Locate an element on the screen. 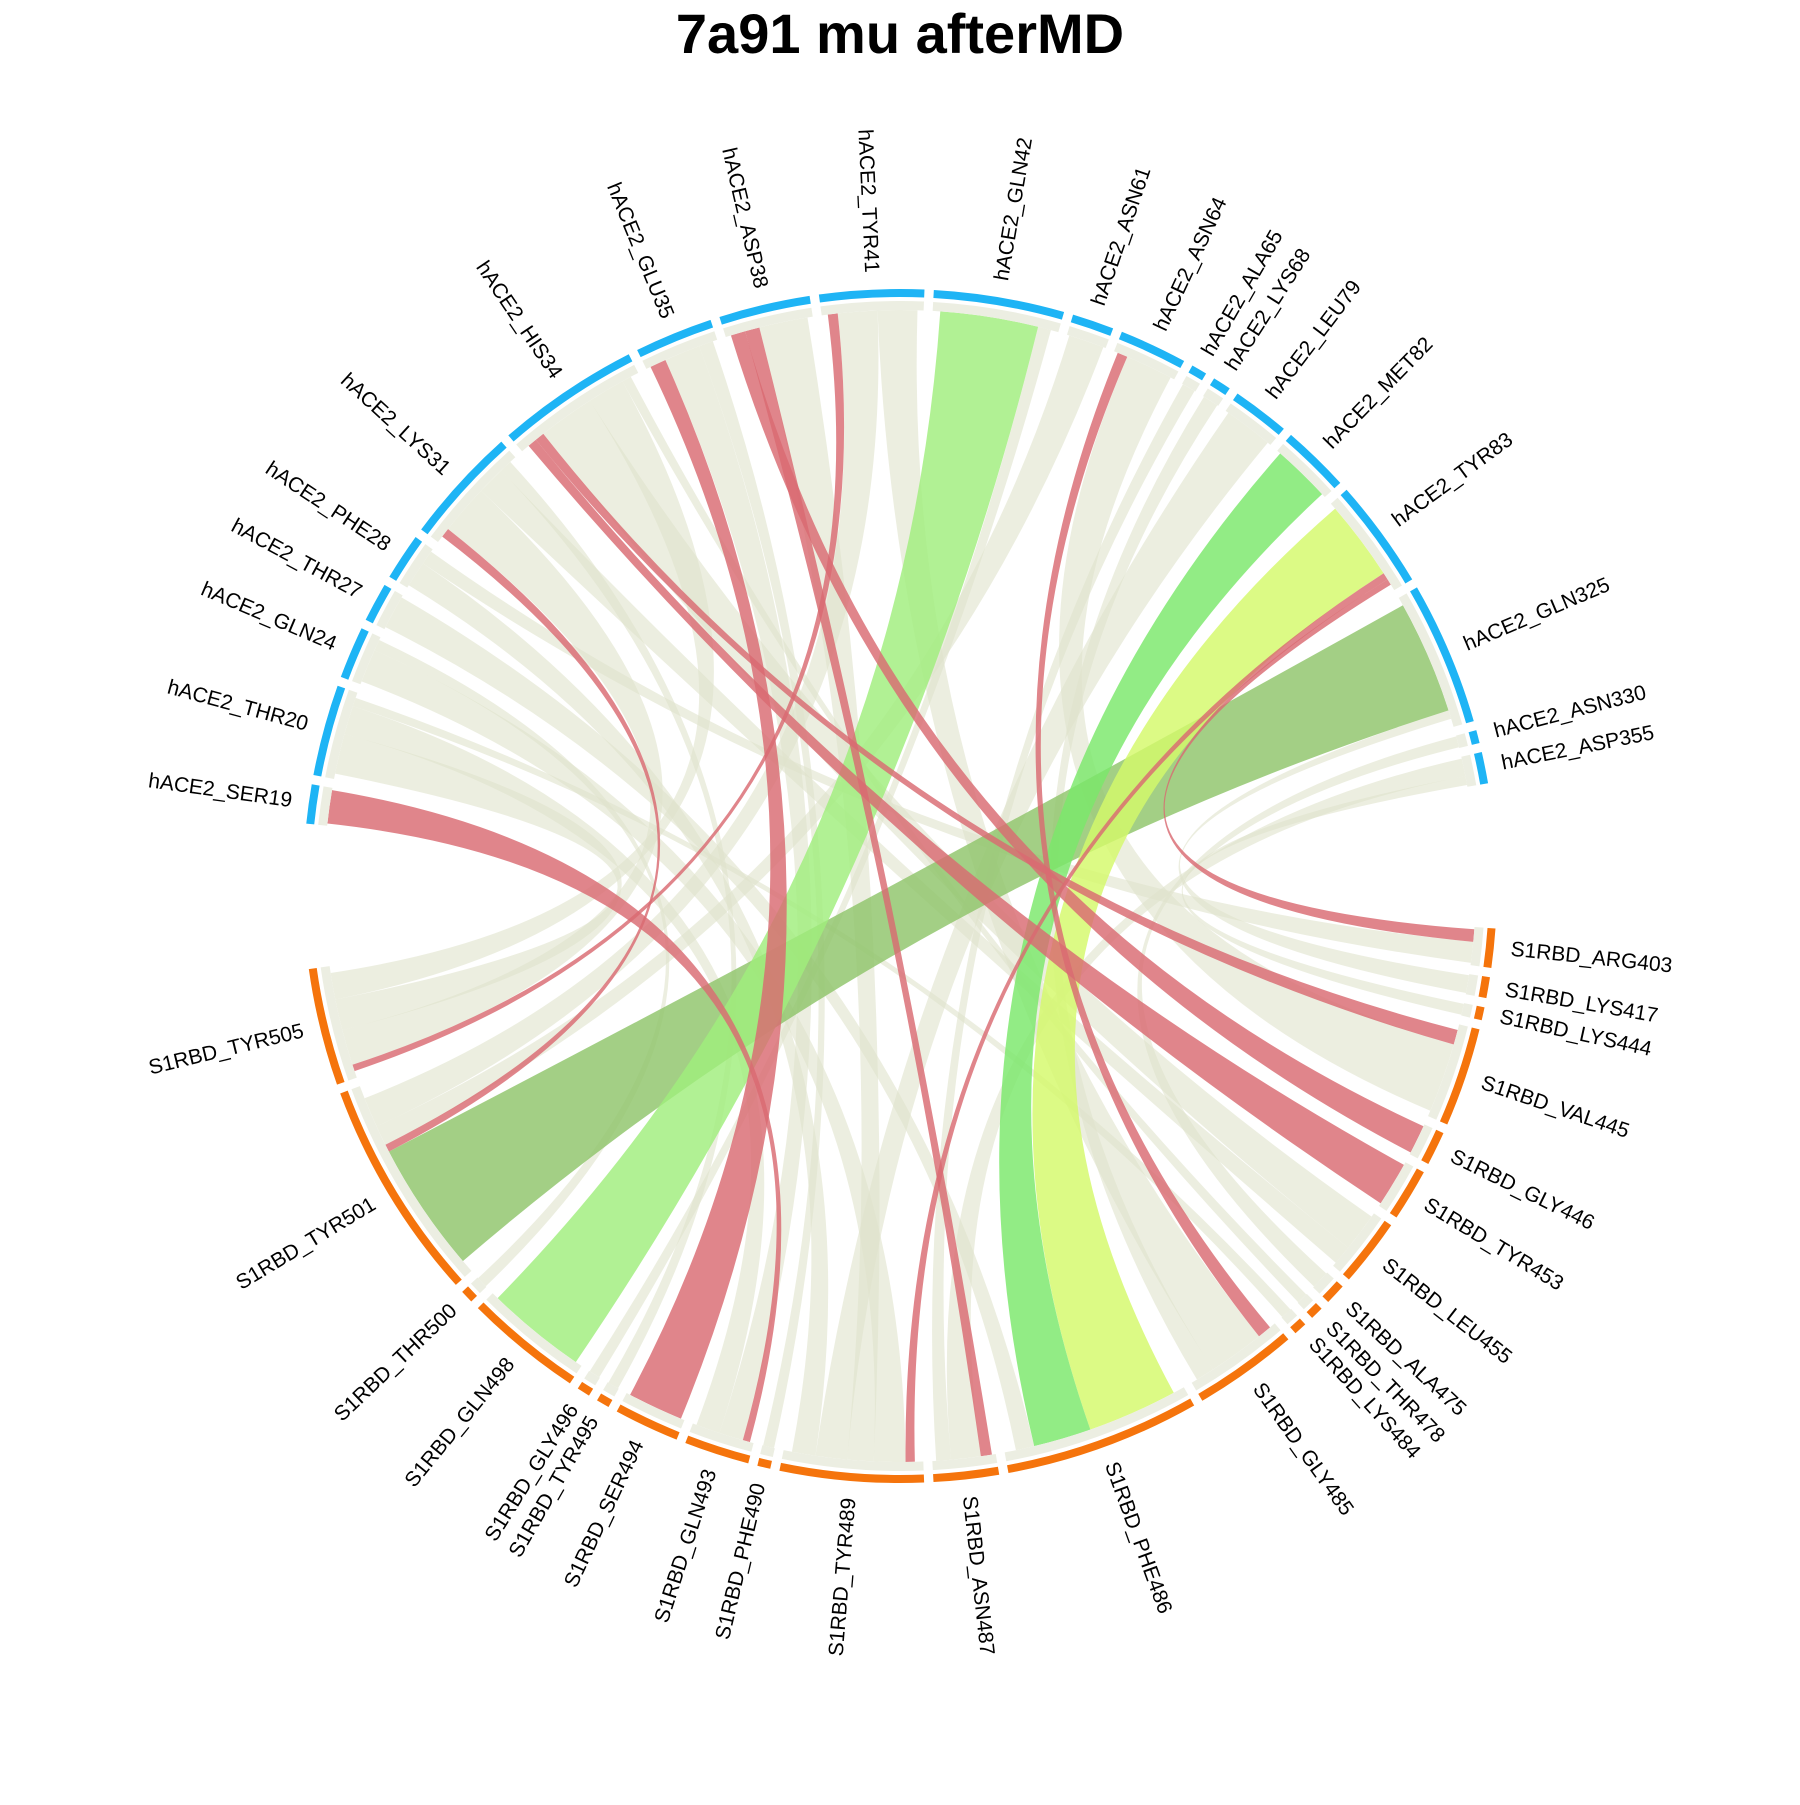  sector-track-hace2-thr20 is located at coordinates (329, 731).